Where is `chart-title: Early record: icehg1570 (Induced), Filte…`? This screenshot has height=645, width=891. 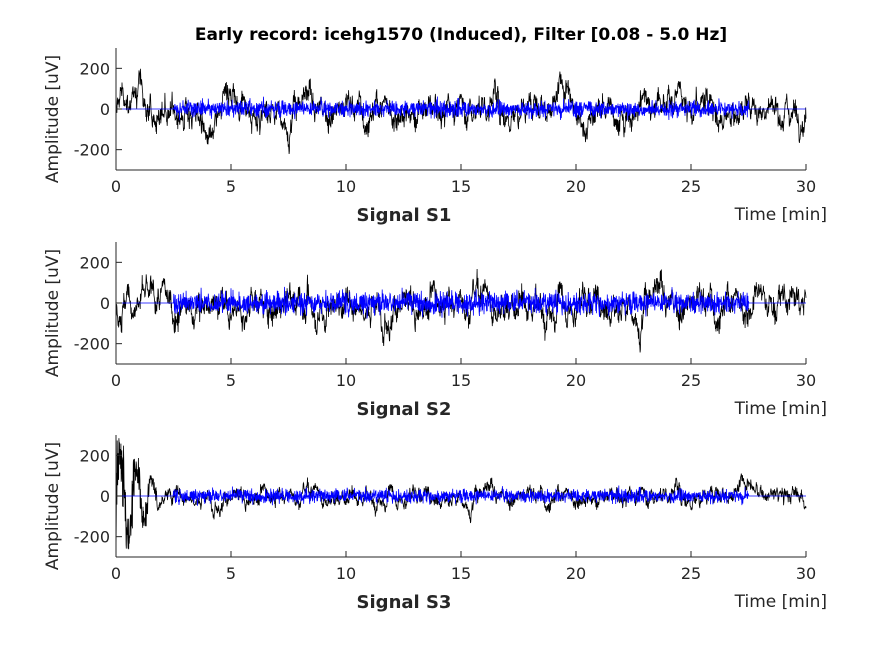
chart-title: Early record: icehg1570 (Induced), Filte… is located at coordinates (461, 35).